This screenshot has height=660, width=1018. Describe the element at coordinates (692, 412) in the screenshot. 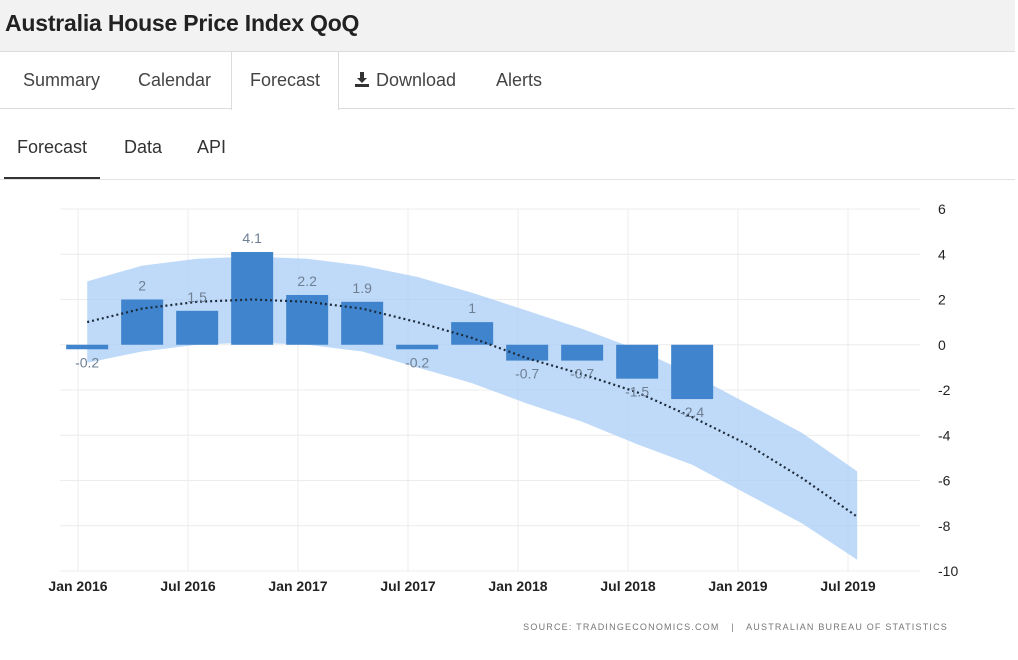

I see `bar-data-label: -2.4` at that location.